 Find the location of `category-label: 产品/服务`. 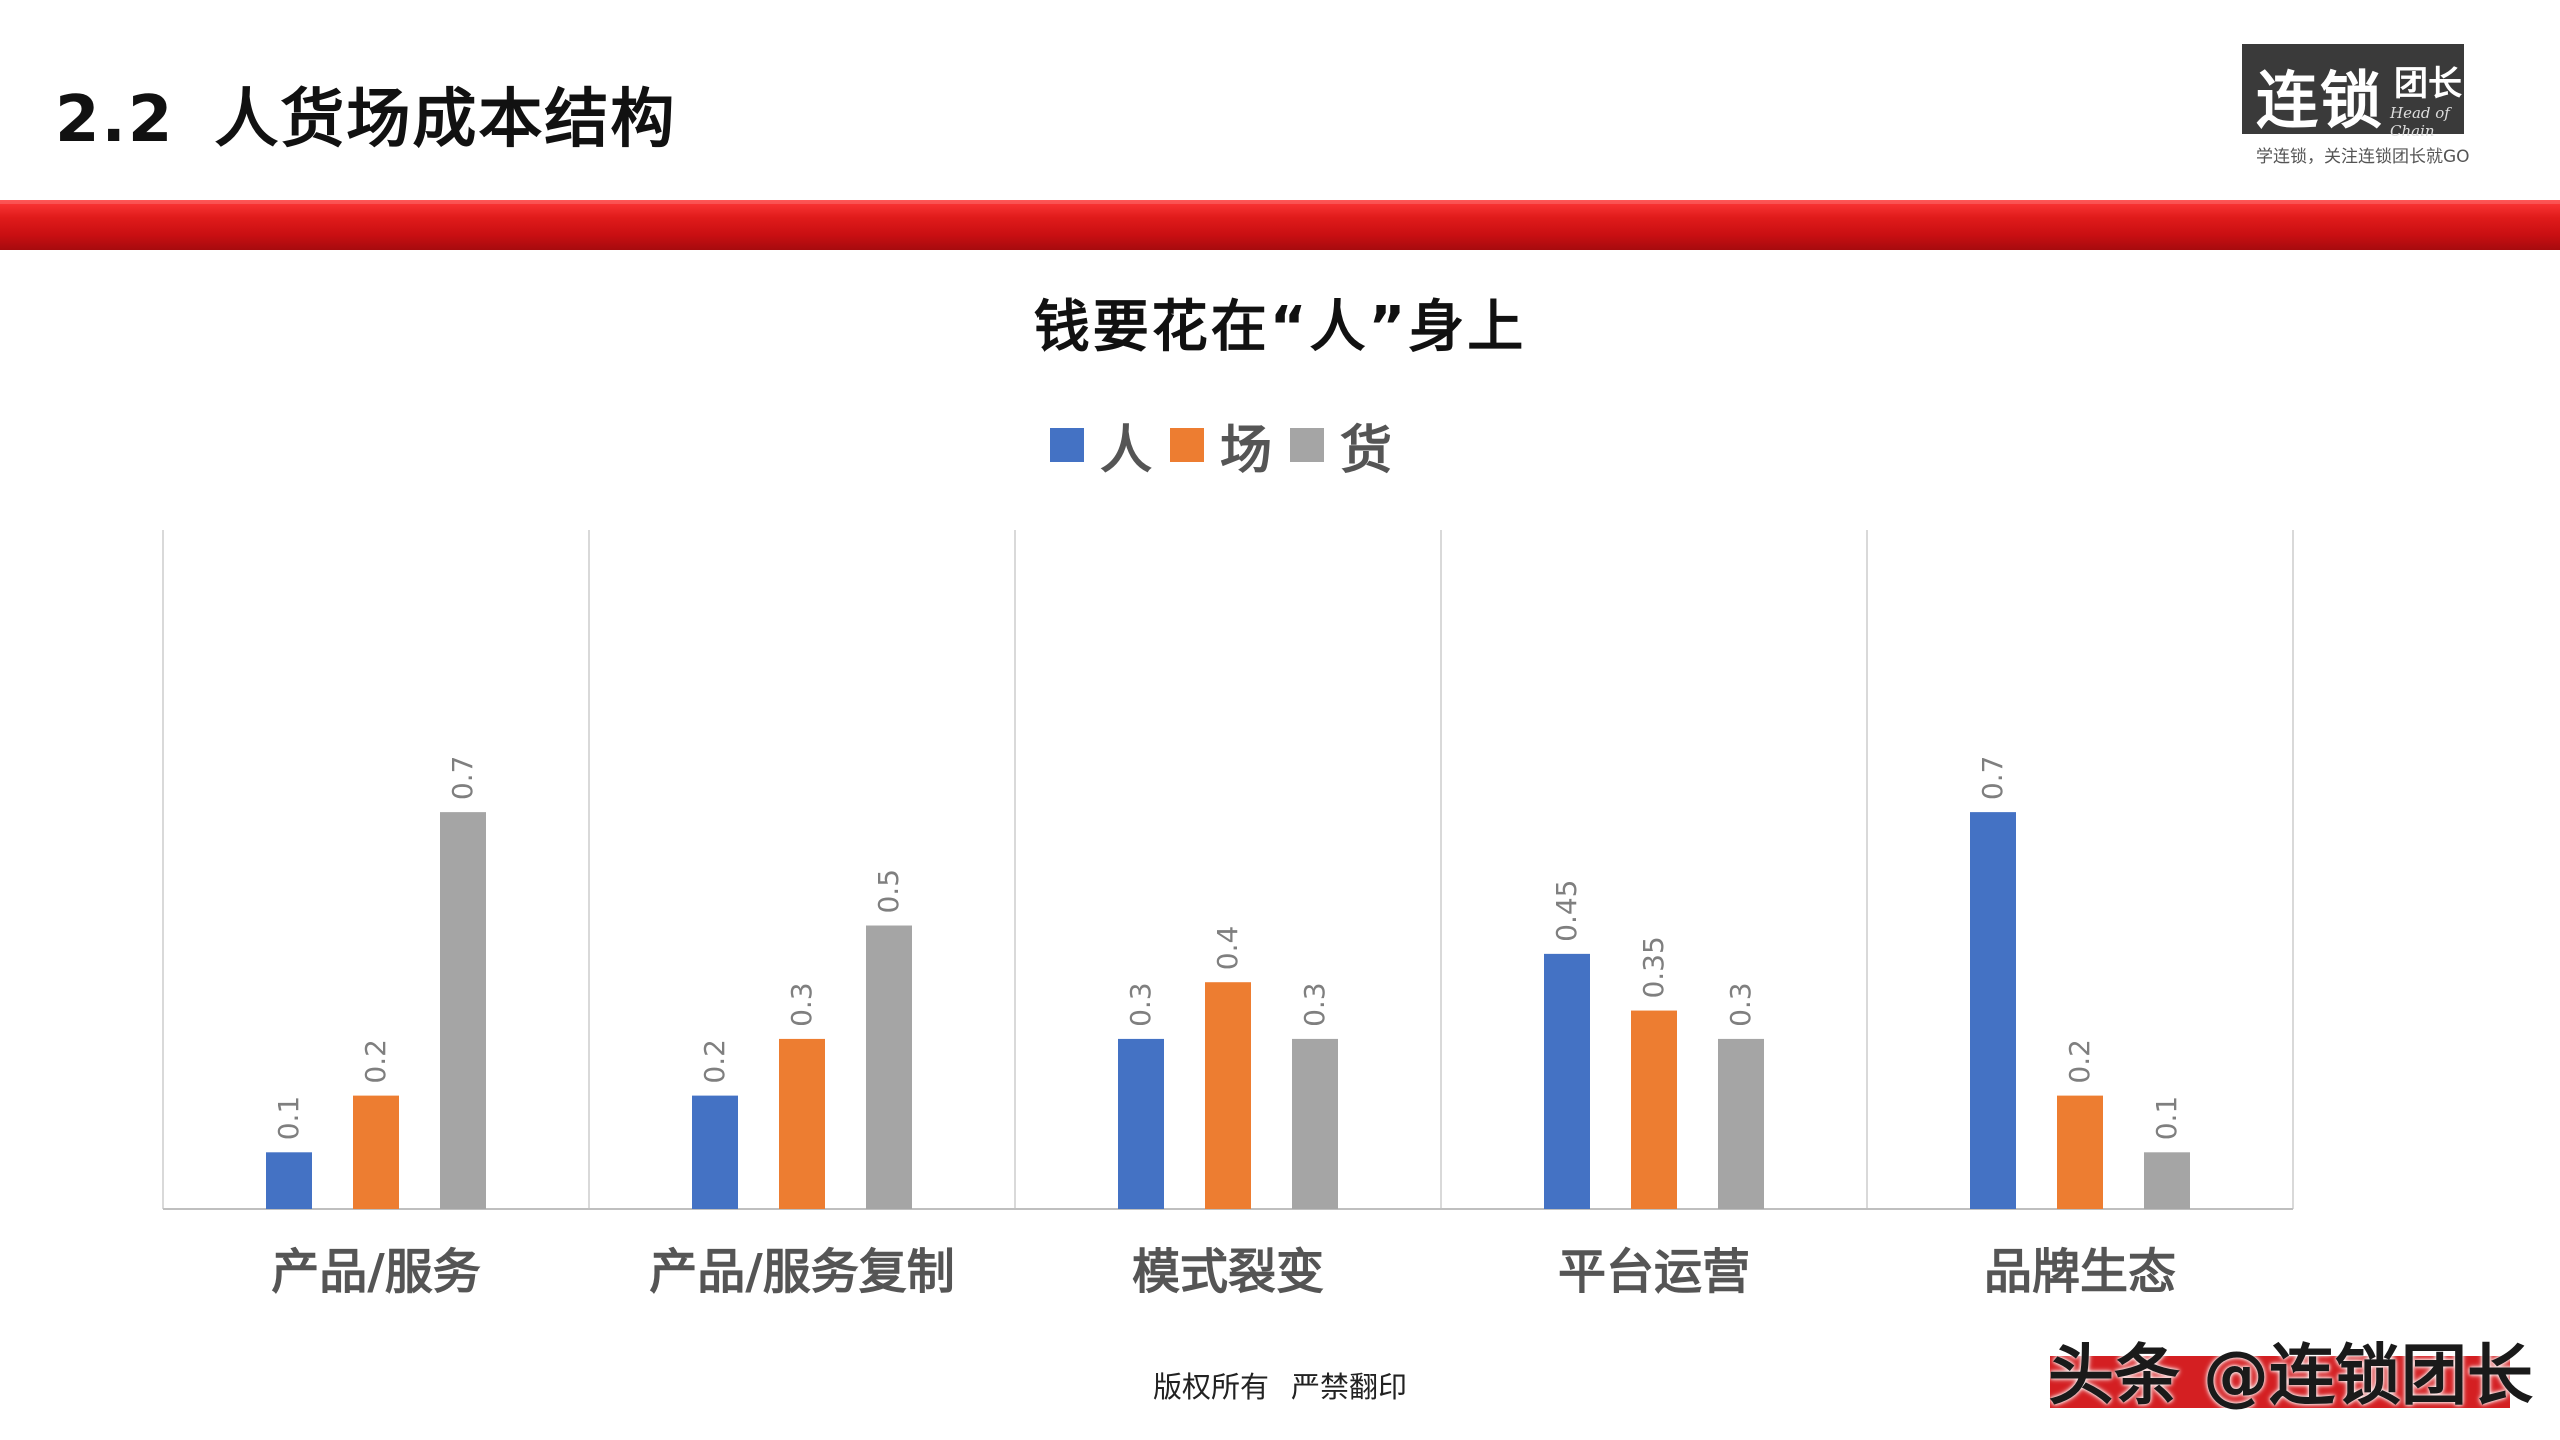

category-label: 产品/服务 is located at coordinates (376, 1272).